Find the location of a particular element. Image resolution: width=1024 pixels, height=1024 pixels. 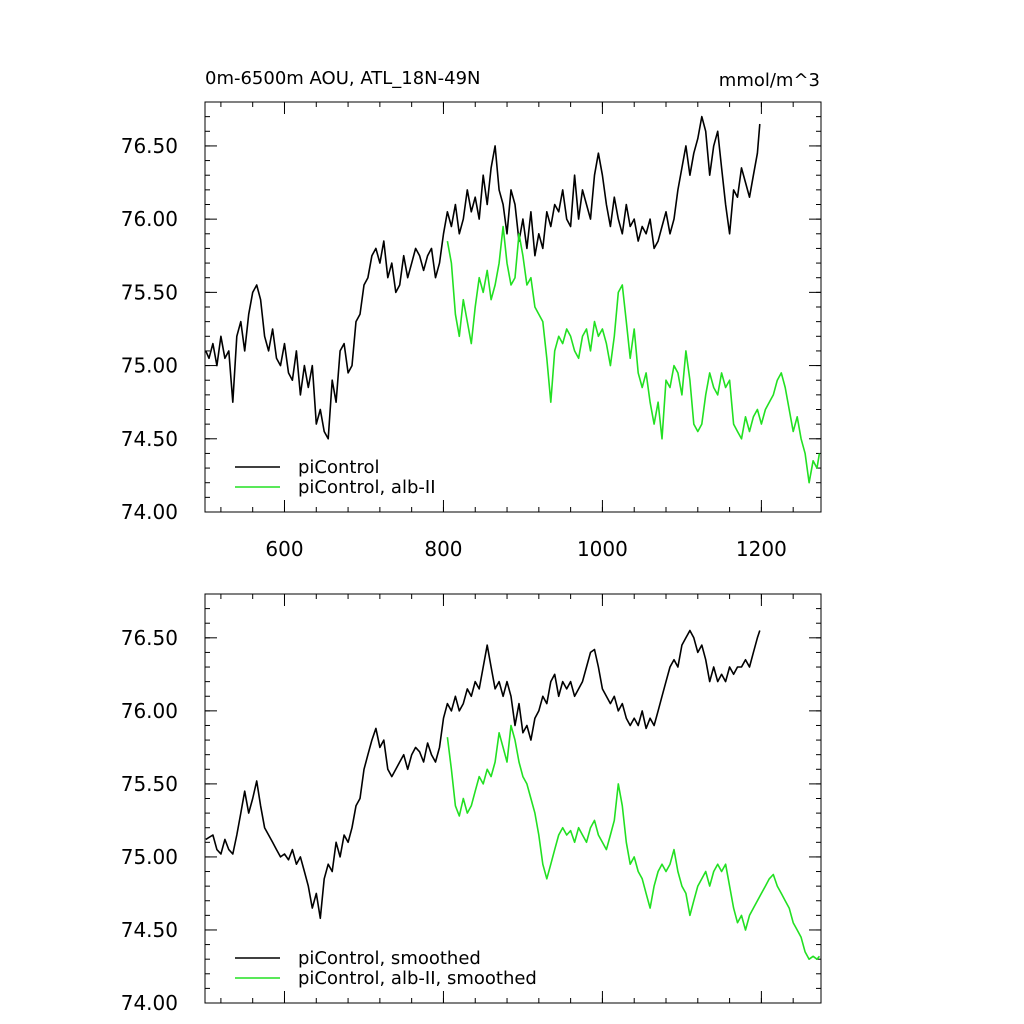

chart-title: 0m-6500m AOU, ATL_18N-49N is located at coordinates (343, 78).